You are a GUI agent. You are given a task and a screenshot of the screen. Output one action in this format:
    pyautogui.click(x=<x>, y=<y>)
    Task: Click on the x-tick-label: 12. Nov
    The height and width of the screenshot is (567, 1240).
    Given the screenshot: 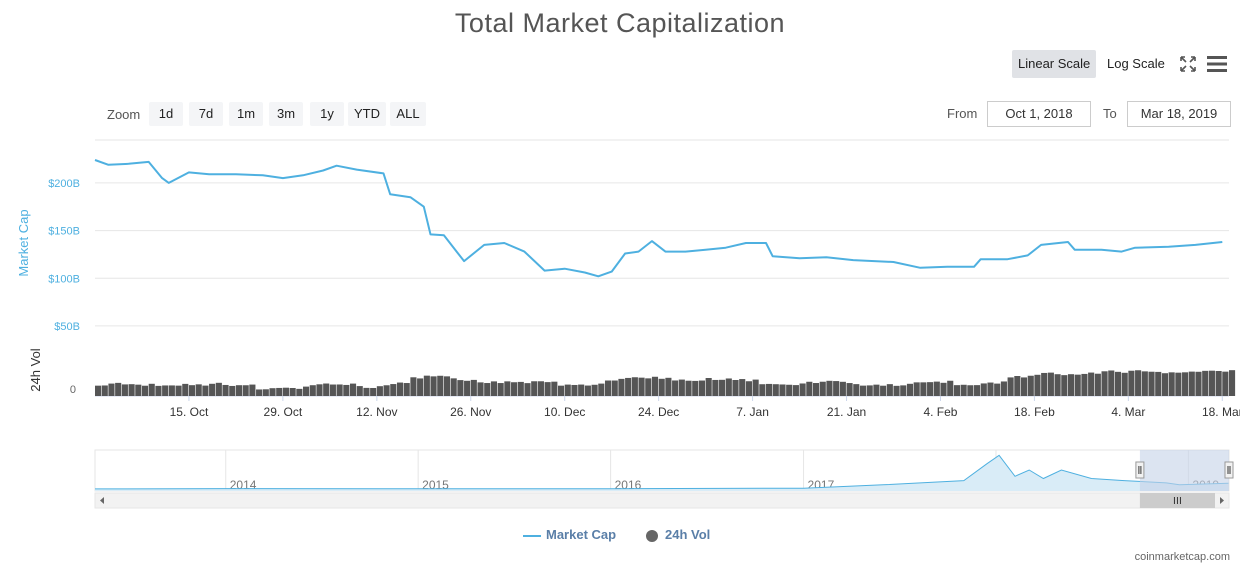 What is the action you would take?
    pyautogui.click(x=376, y=412)
    